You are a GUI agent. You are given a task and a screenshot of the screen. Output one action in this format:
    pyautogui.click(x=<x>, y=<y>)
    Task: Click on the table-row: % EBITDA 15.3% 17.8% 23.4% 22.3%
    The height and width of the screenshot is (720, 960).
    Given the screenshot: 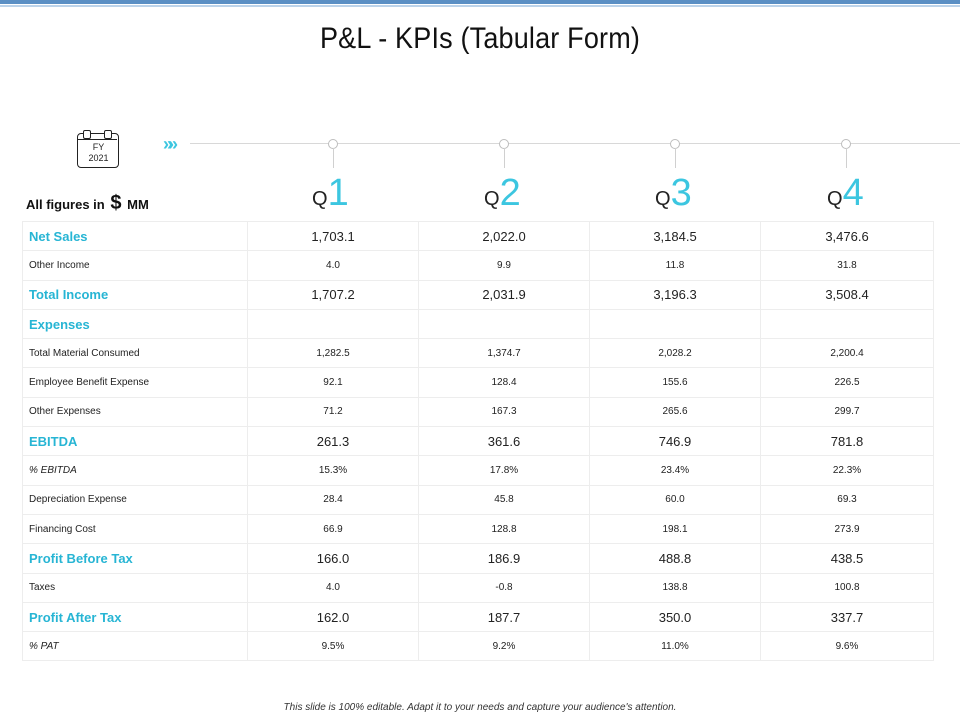 What is the action you would take?
    pyautogui.click(x=478, y=470)
    